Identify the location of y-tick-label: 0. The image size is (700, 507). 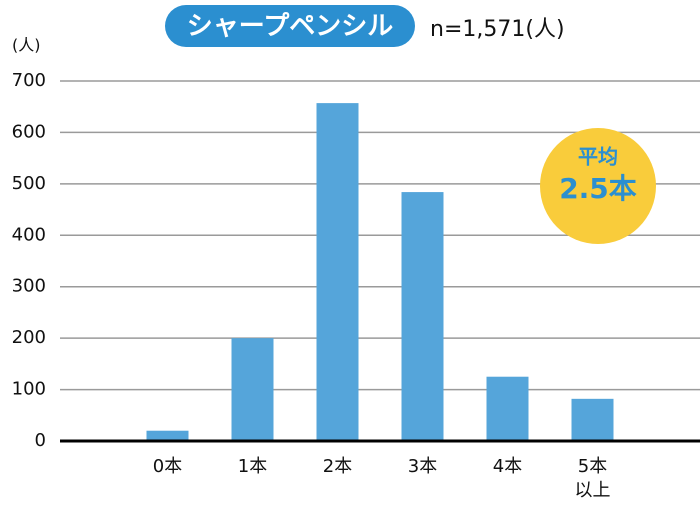
(40, 440).